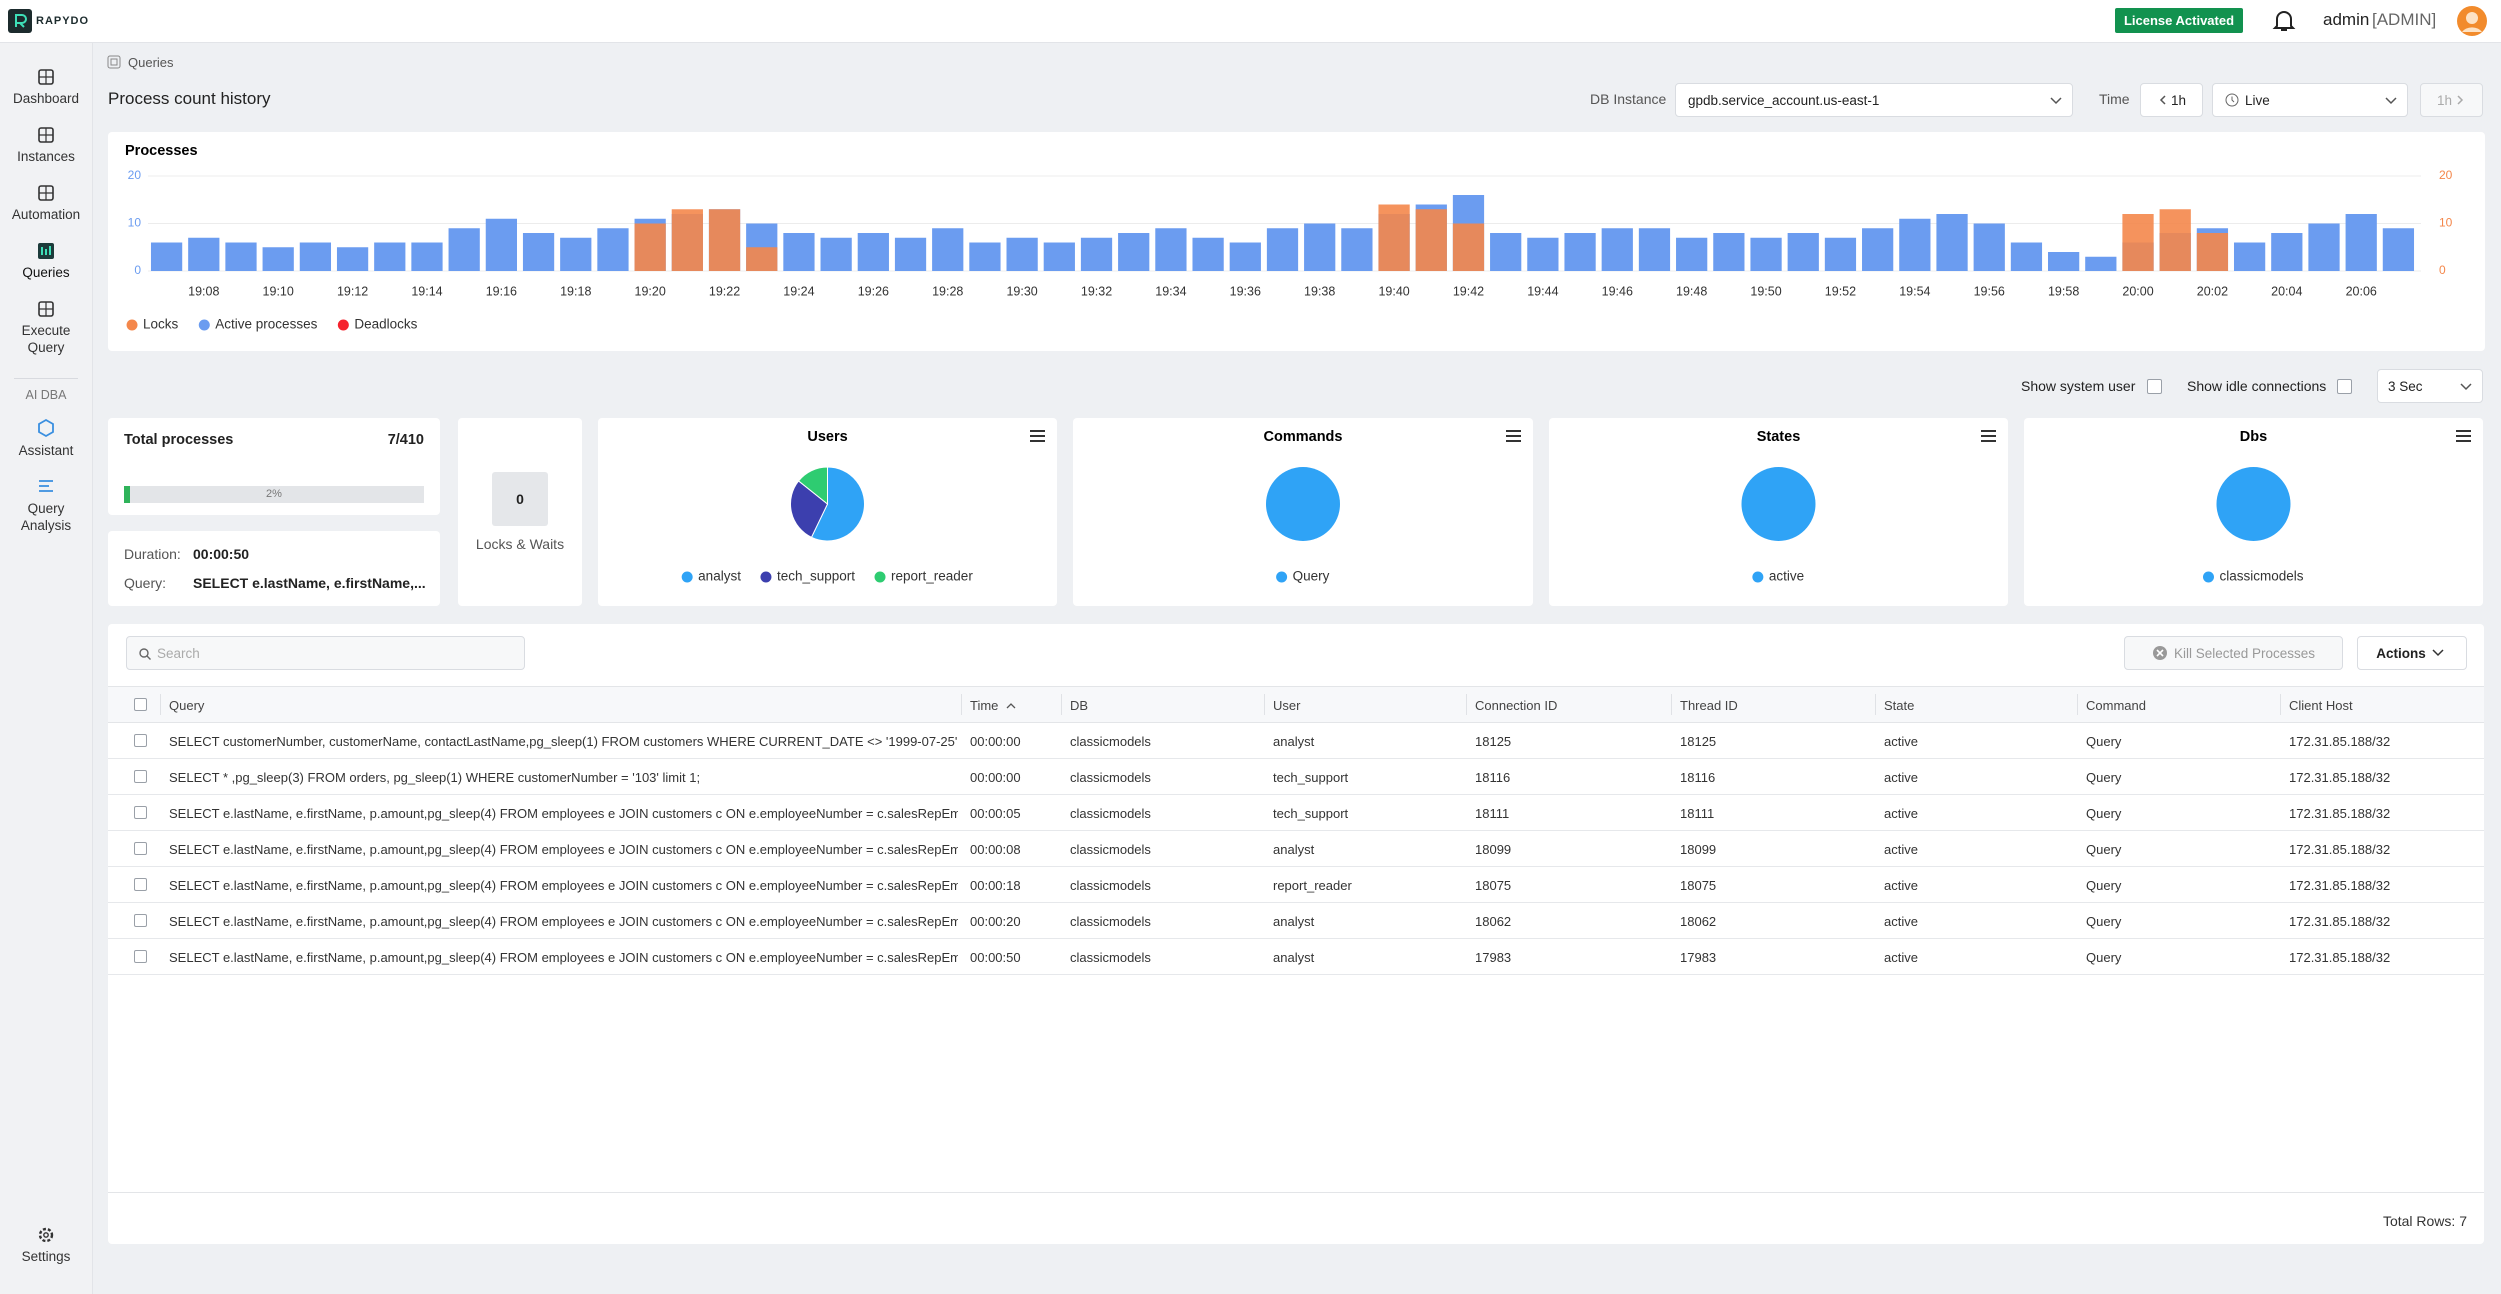 This screenshot has height=1294, width=2501. I want to click on range-back: 1h, so click(2171, 100).